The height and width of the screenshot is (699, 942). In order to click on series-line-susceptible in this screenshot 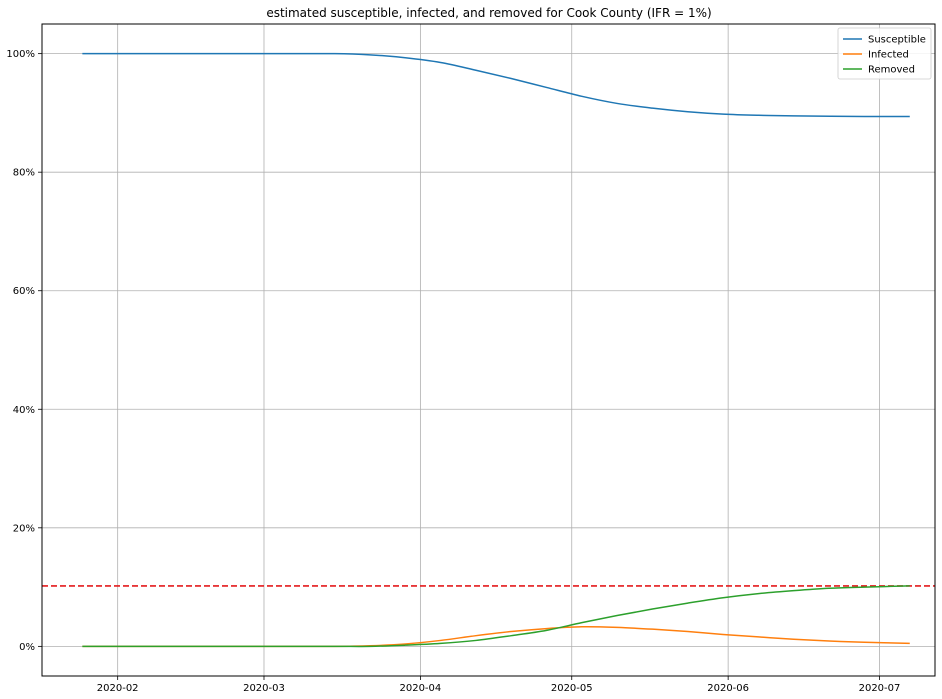, I will do `click(496, 85)`.